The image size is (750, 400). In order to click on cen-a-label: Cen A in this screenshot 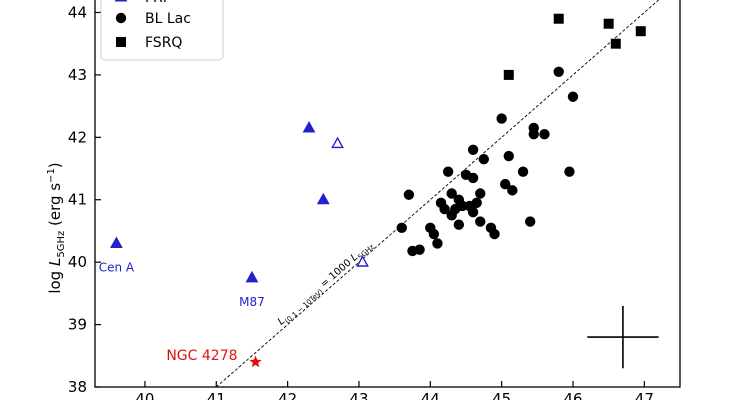, I will do `click(117, 267)`.